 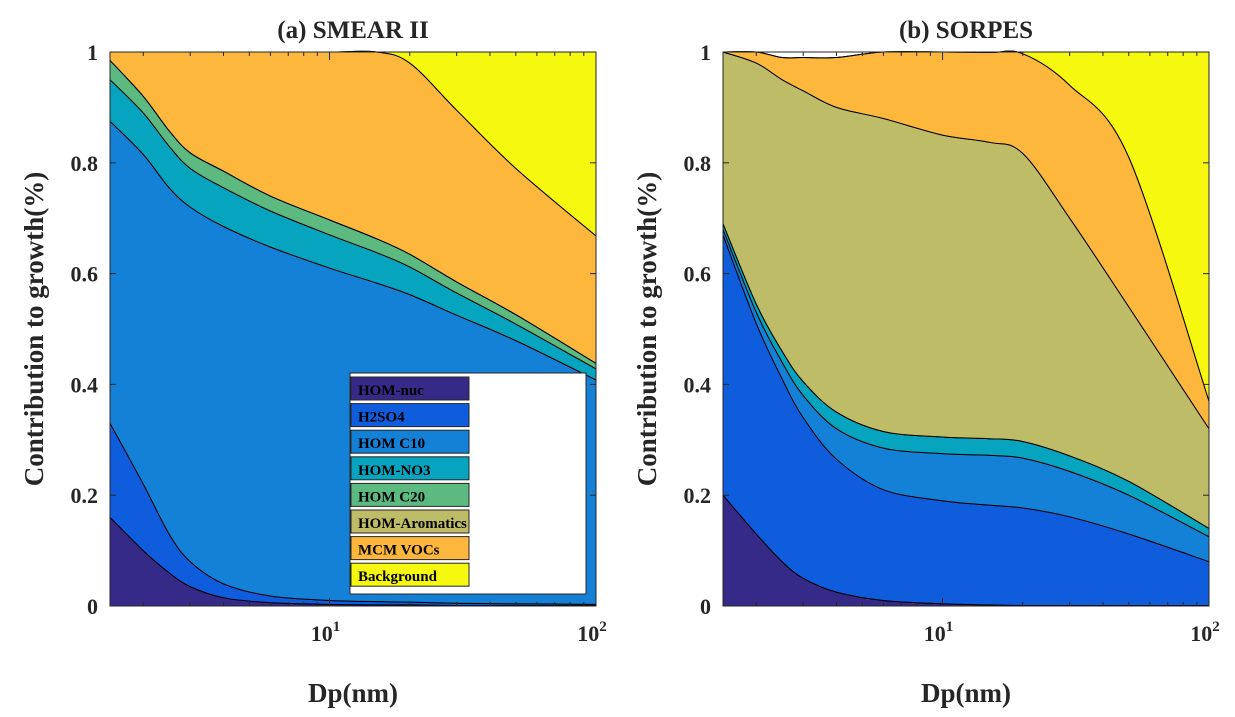 I want to click on legend-item-hom-c20: HOM C20, so click(x=410, y=494).